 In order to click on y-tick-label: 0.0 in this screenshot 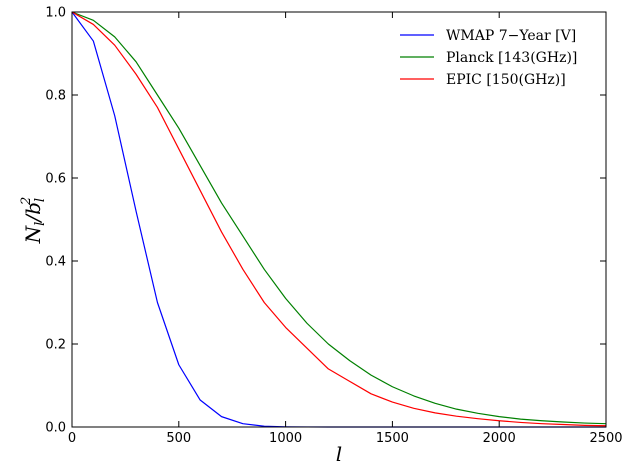, I will do `click(55, 428)`.